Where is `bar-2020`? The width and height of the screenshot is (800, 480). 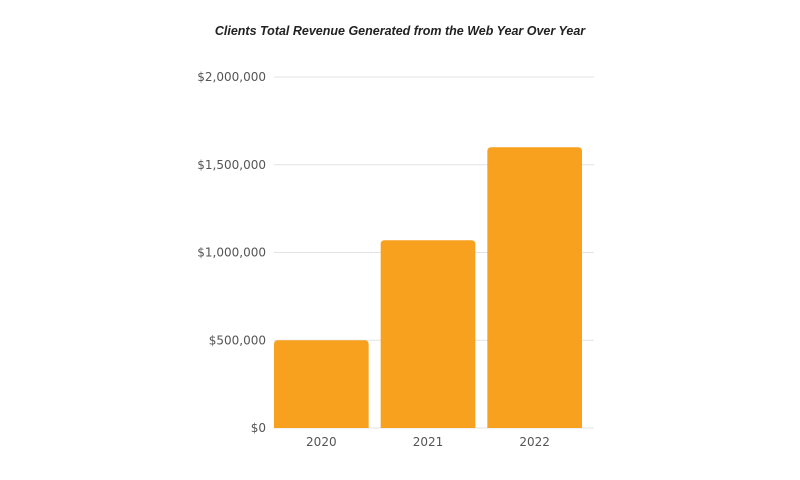 bar-2020 is located at coordinates (321, 384).